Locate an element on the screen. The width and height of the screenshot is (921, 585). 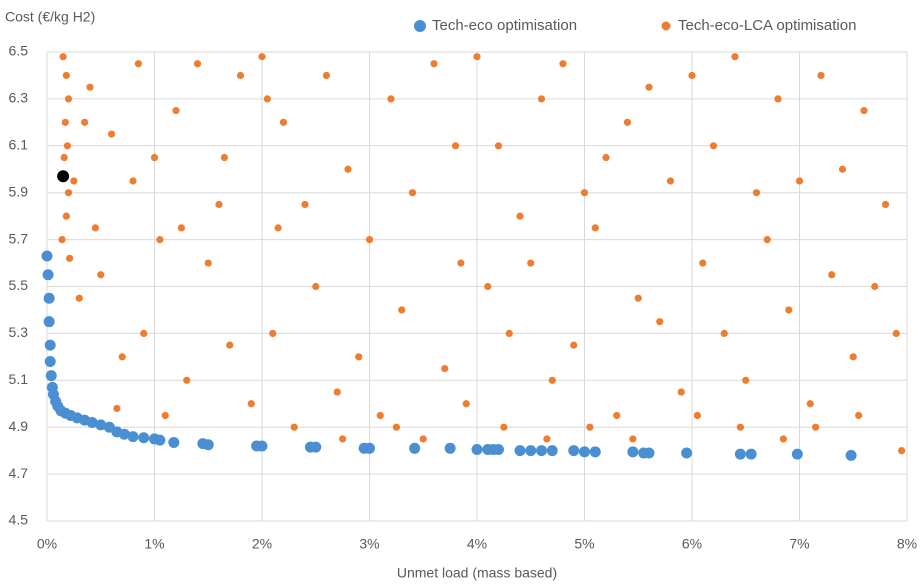
legend-marker is located at coordinates (666, 26).